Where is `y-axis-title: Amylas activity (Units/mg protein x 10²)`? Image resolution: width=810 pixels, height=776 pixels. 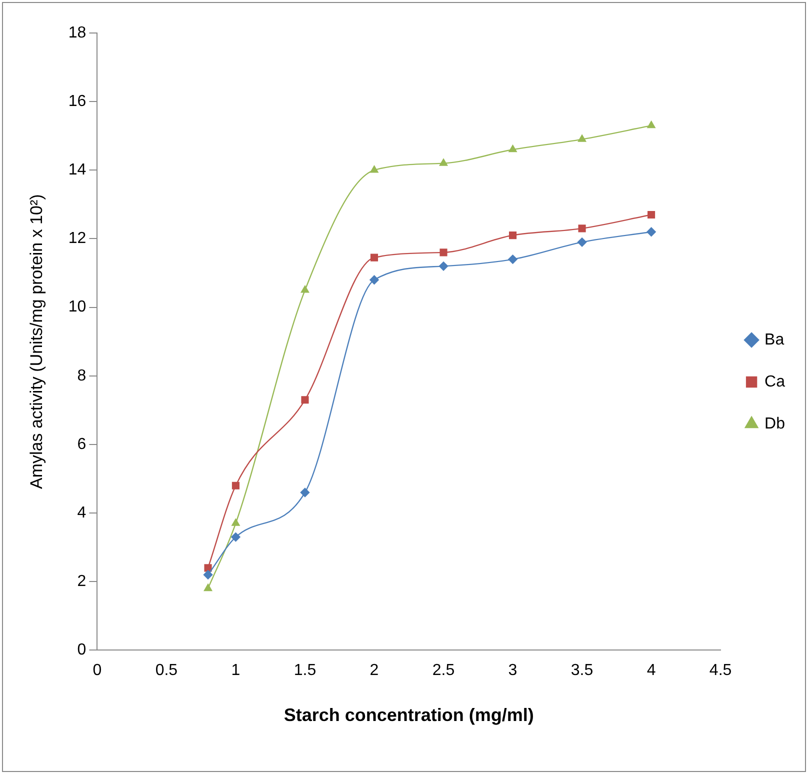
y-axis-title: Amylas activity (Units/mg protein x 10²) is located at coordinates (36, 341).